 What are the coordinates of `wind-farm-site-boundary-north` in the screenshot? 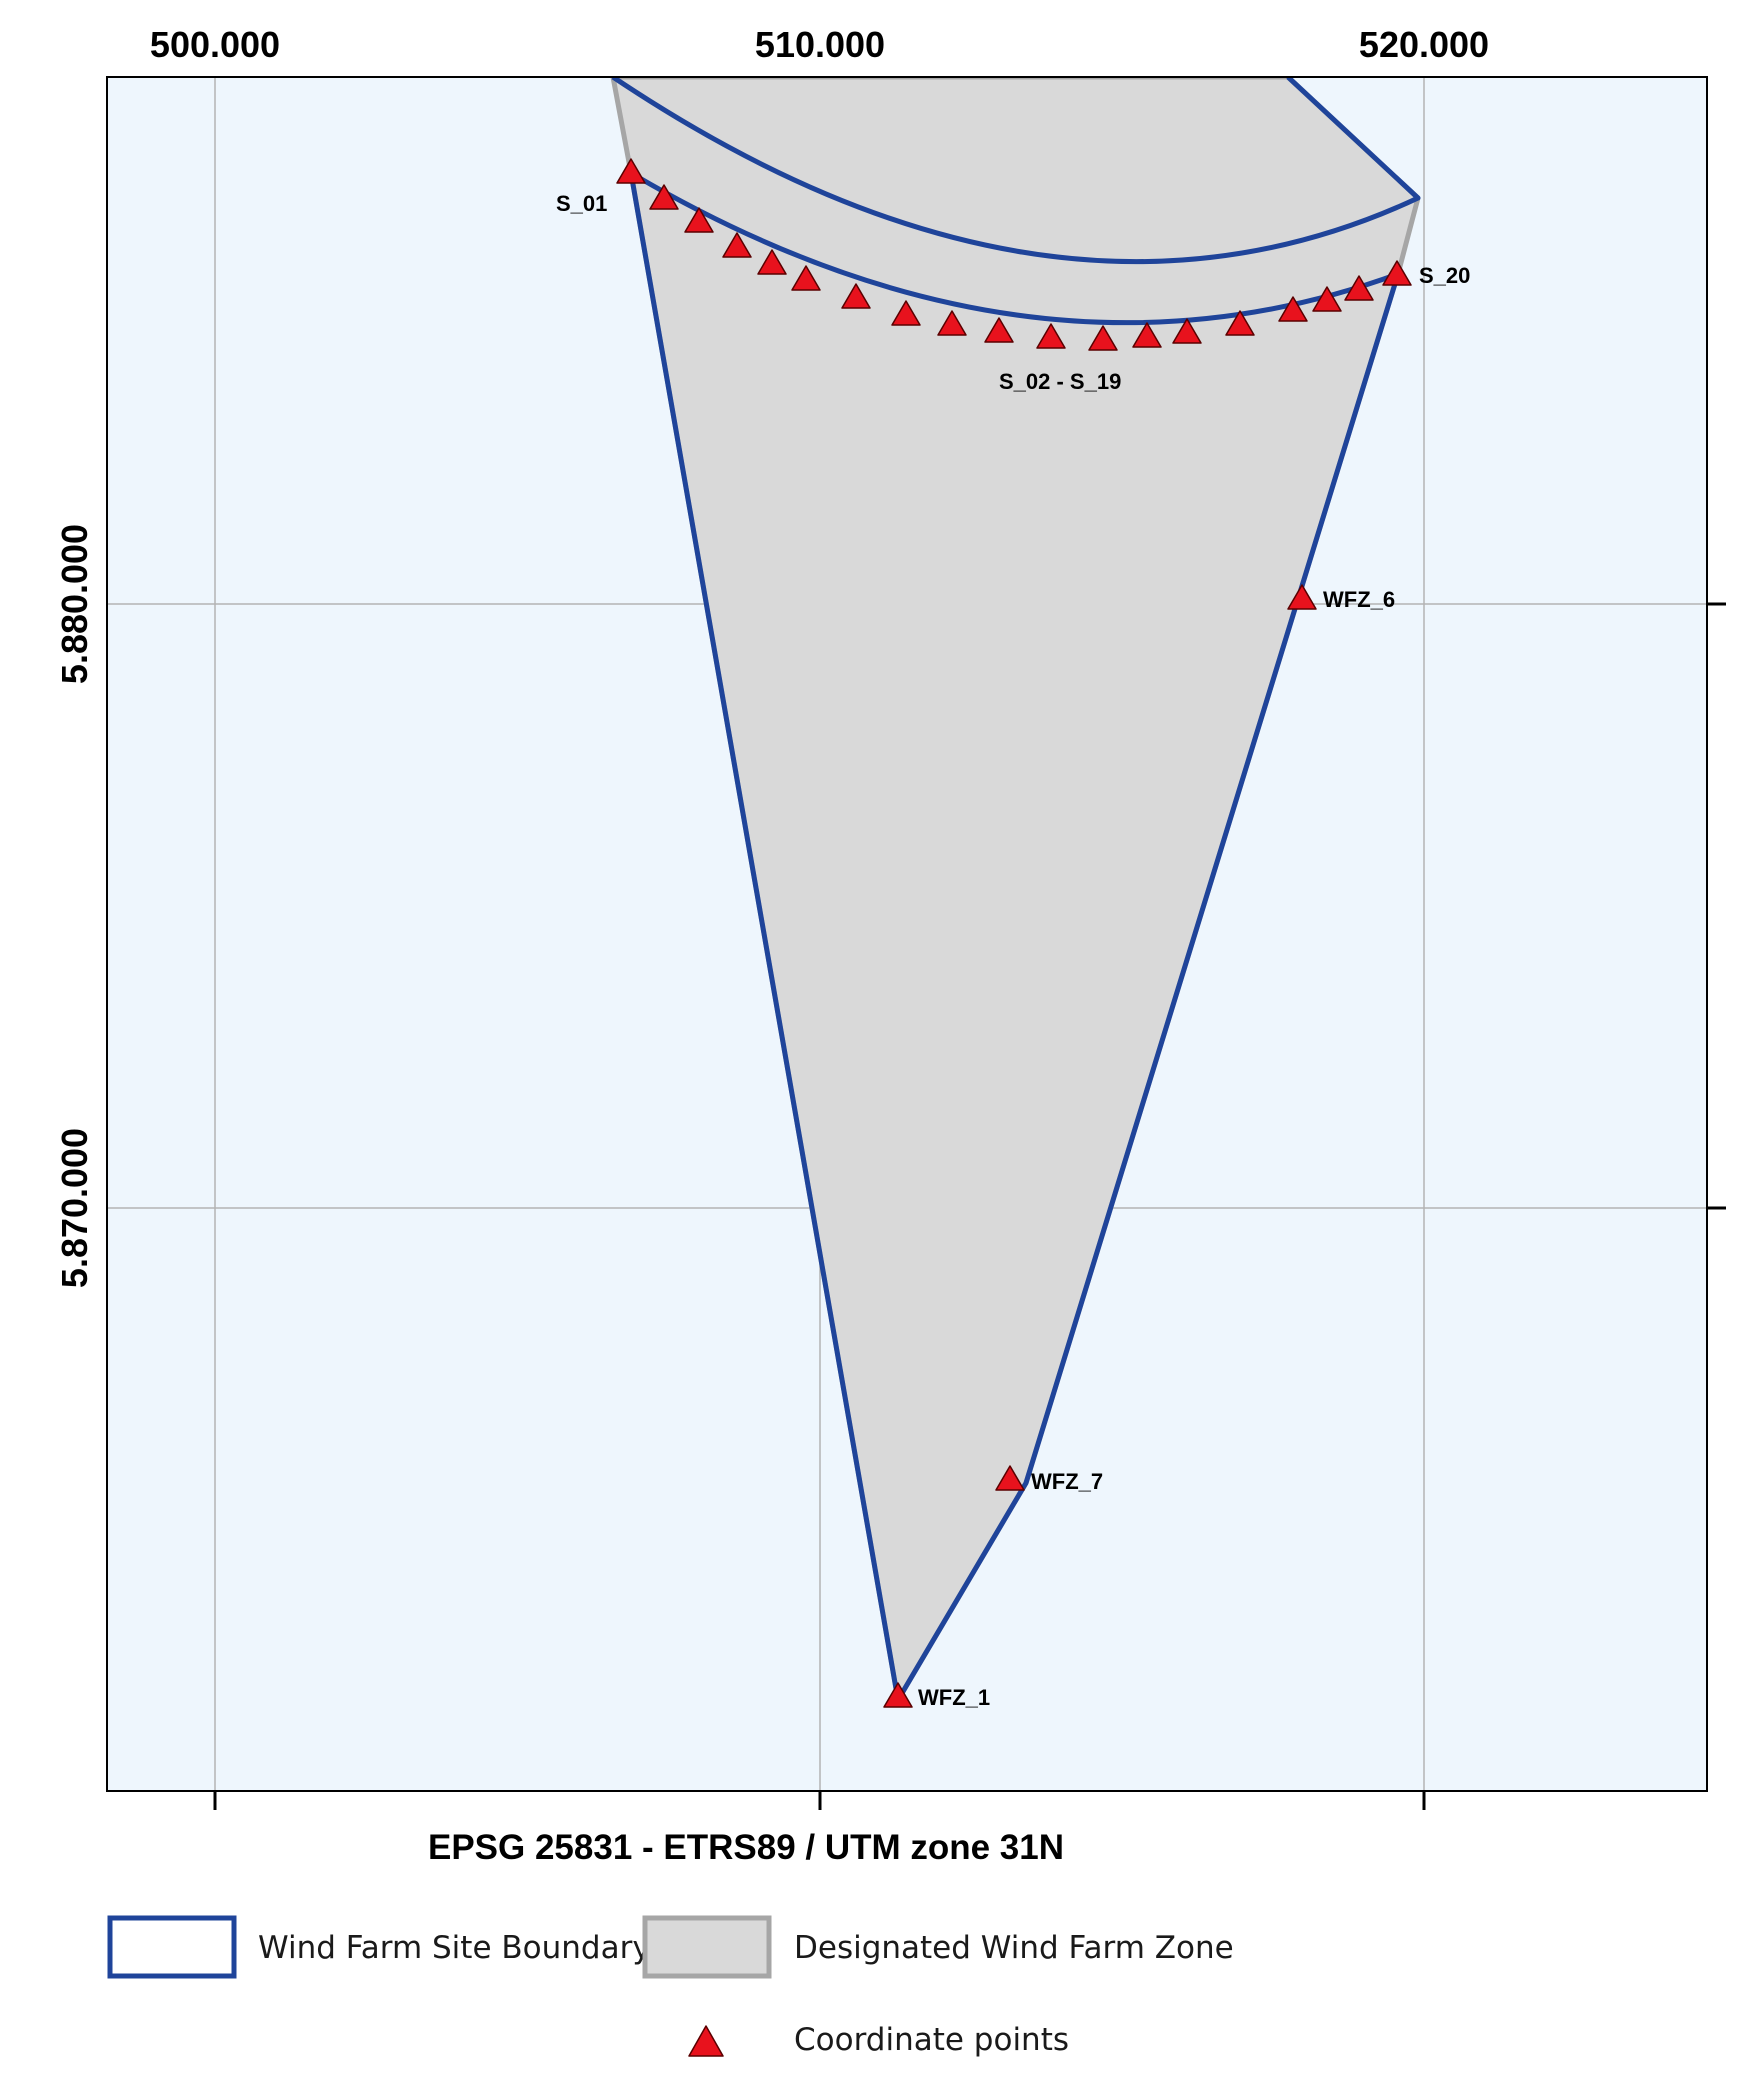 It's located at (1016, 171).